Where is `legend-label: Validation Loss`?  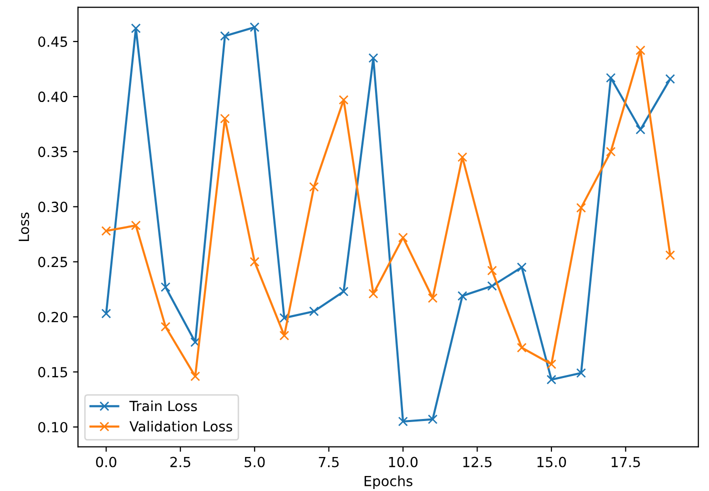 legend-label: Validation Loss is located at coordinates (180, 426).